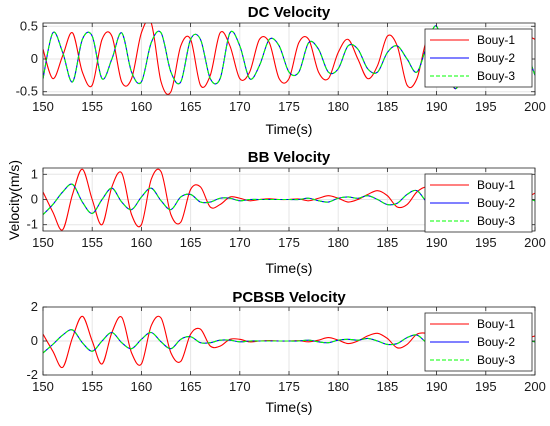 The width and height of the screenshot is (550, 426). Describe the element at coordinates (34, 173) in the screenshot. I see `y-tick-label: 1` at that location.